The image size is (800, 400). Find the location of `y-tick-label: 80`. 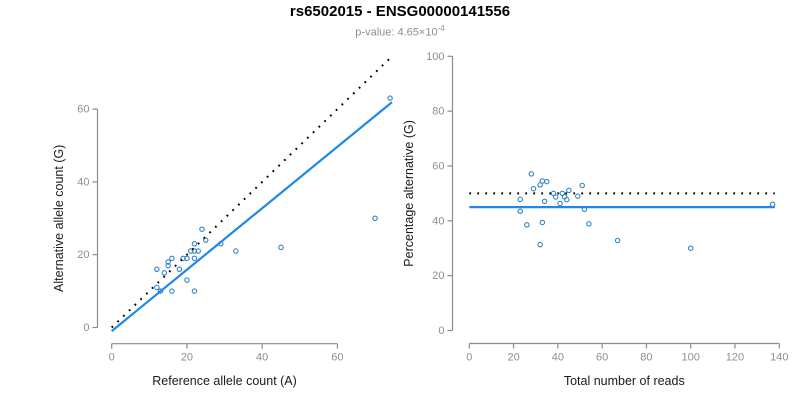

y-tick-label: 80 is located at coordinates (438, 112).